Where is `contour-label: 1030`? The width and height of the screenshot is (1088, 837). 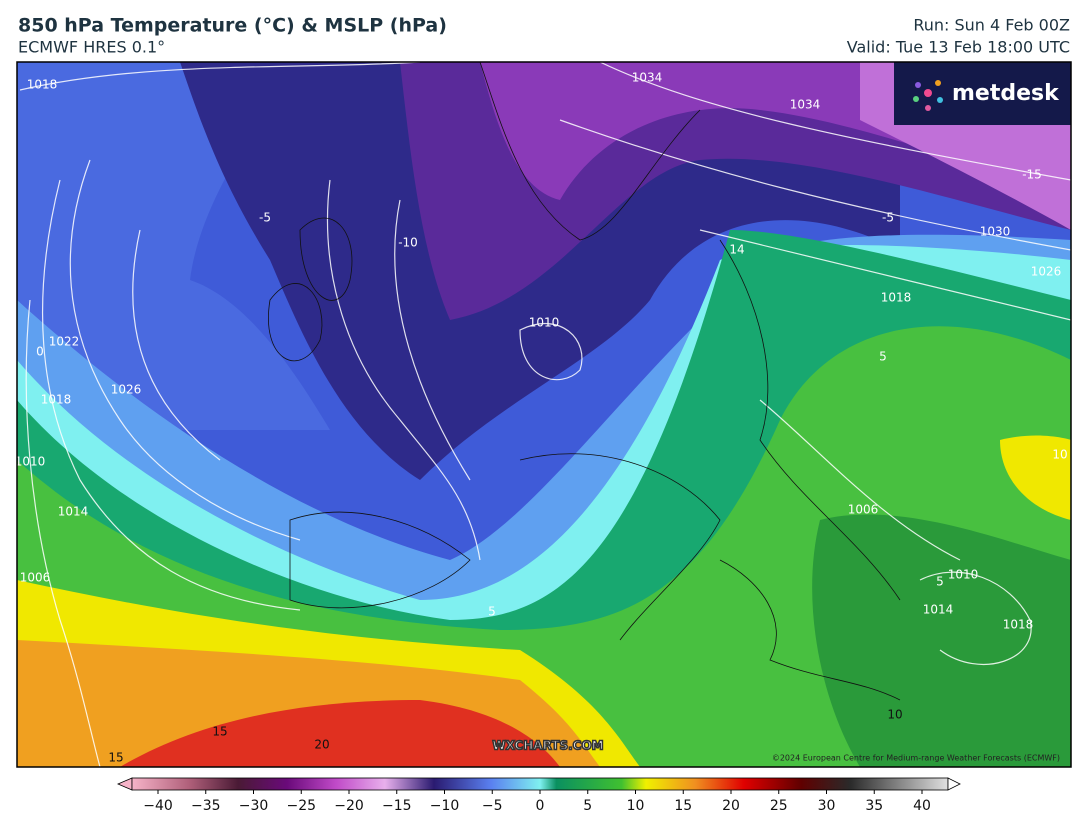 contour-label: 1030 is located at coordinates (995, 232).